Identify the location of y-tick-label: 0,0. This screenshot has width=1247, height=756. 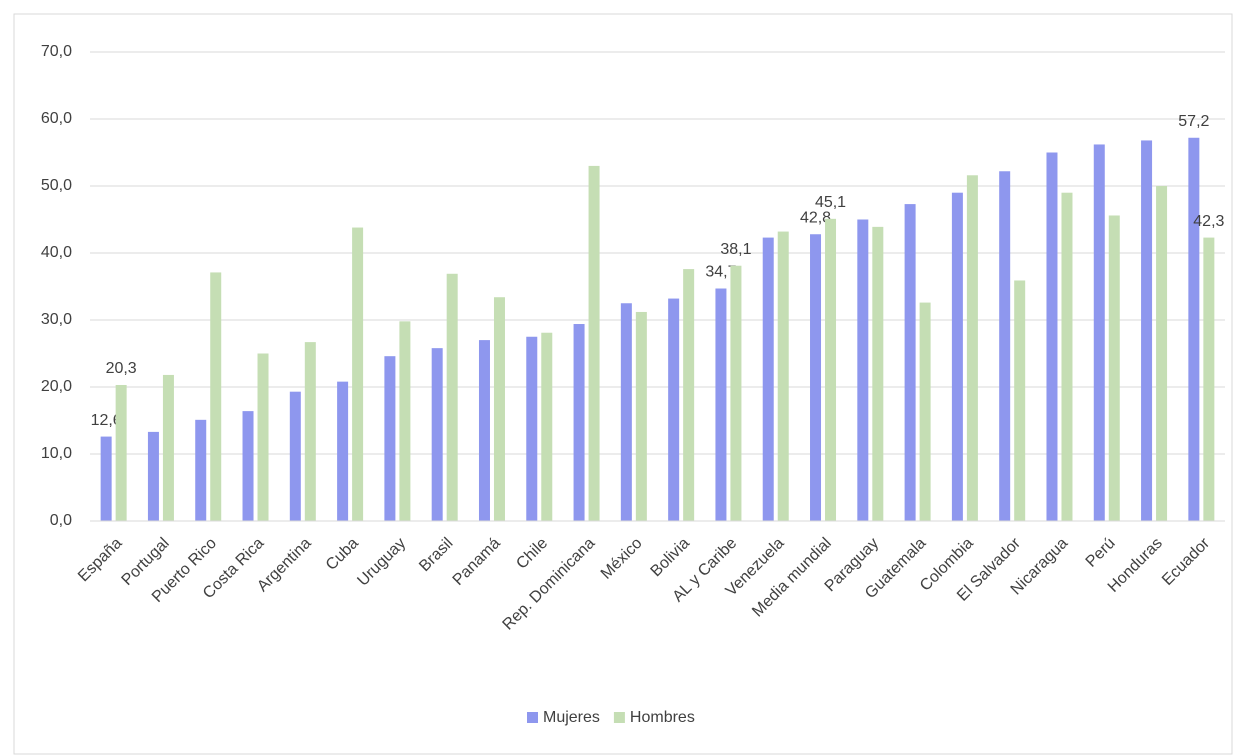
(61, 520).